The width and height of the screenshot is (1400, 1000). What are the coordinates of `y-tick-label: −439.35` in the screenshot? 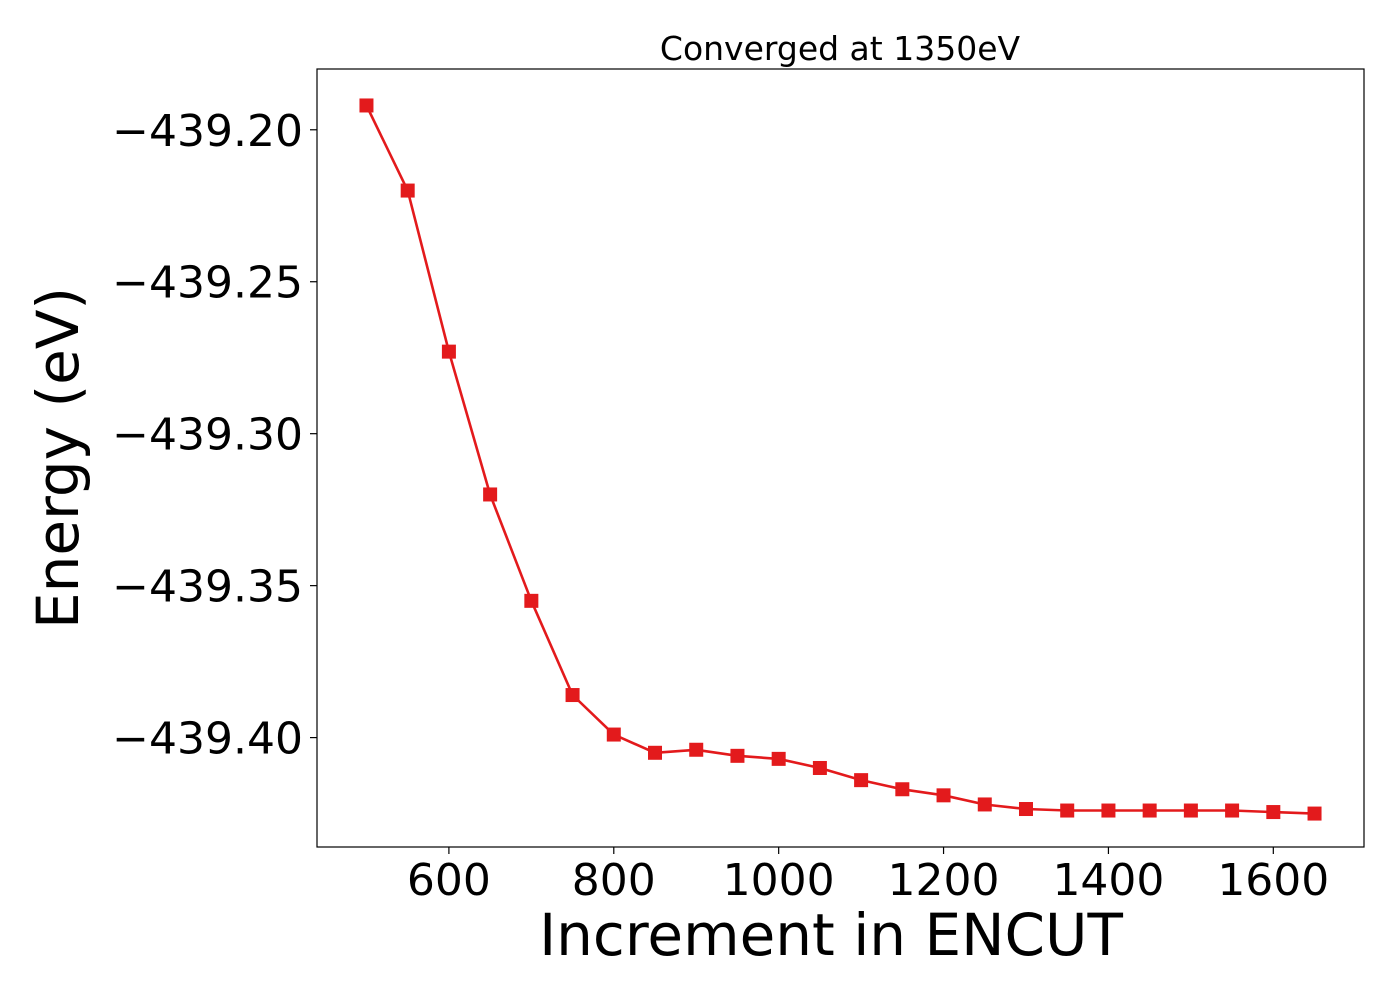 It's located at (207, 587).